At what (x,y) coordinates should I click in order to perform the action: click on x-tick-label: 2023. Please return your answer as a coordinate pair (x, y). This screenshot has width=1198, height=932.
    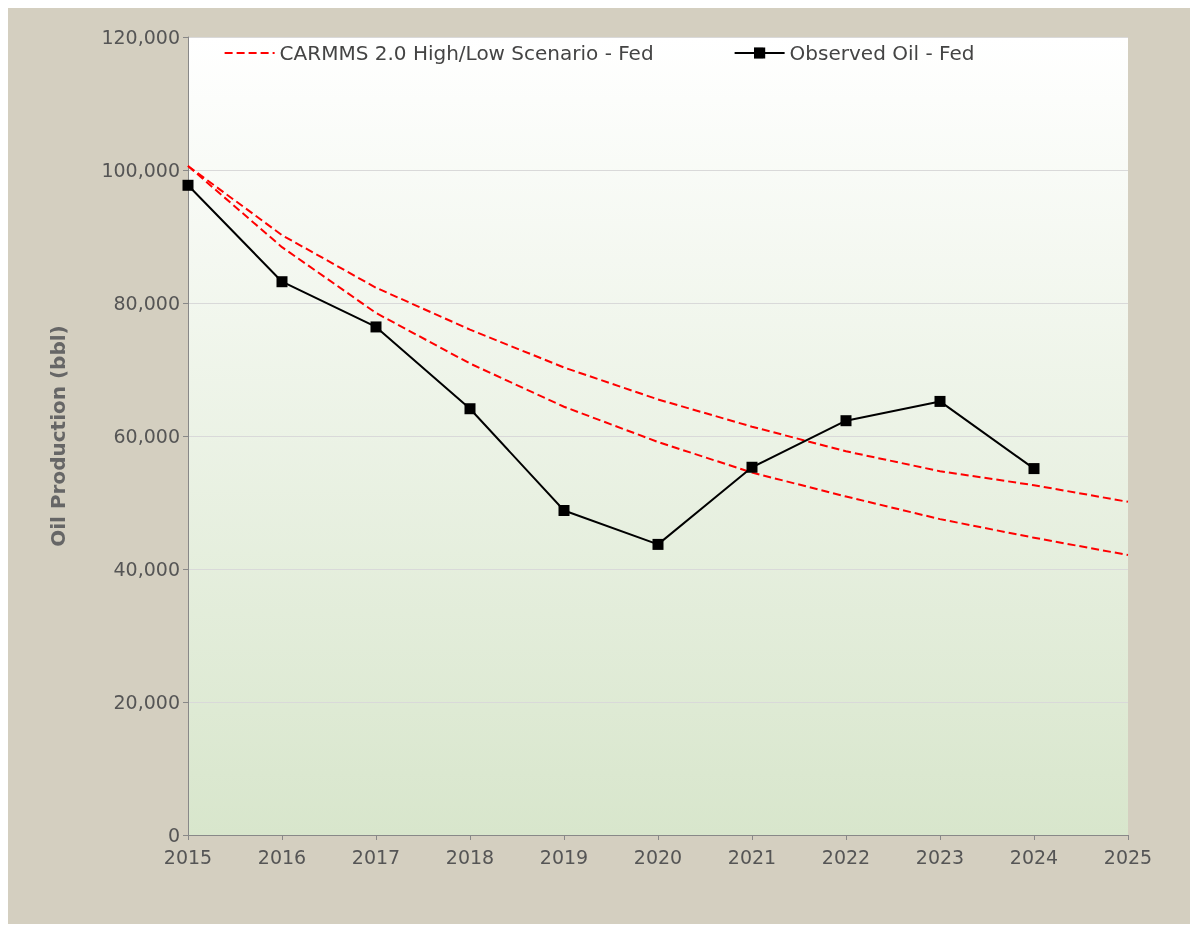
    Looking at the image, I should click on (940, 856).